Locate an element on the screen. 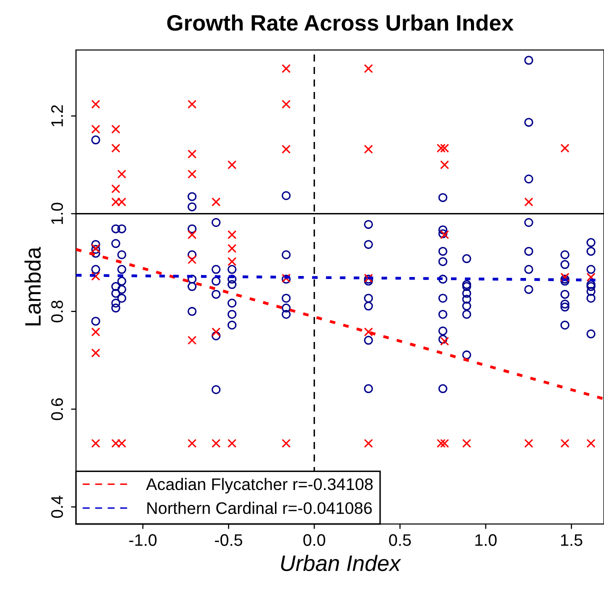  legend-label: Northern Cardinal r=-0.041086 is located at coordinates (259, 508).